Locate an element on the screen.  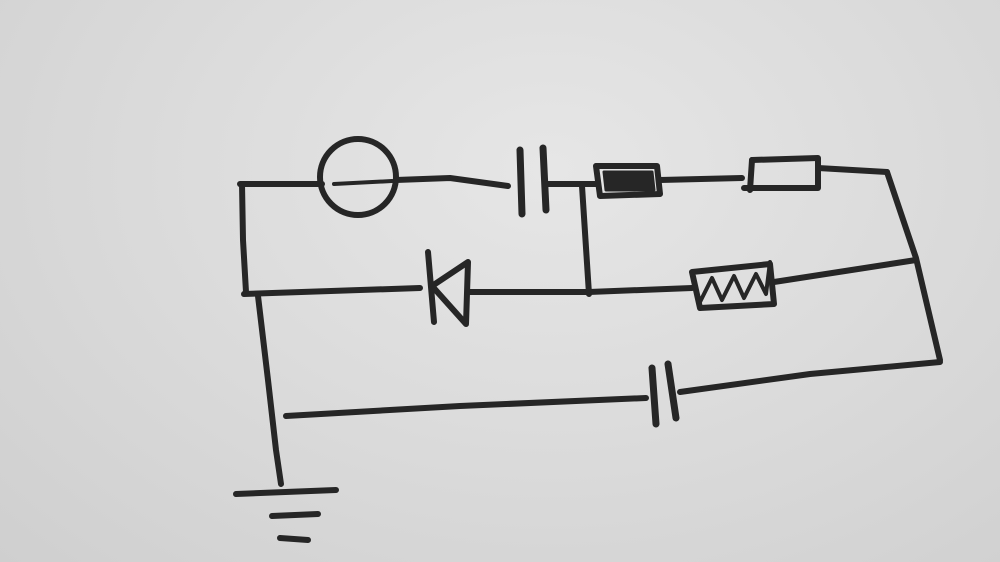
top-wire-r1-to-r2 is located at coordinates (701, 179).